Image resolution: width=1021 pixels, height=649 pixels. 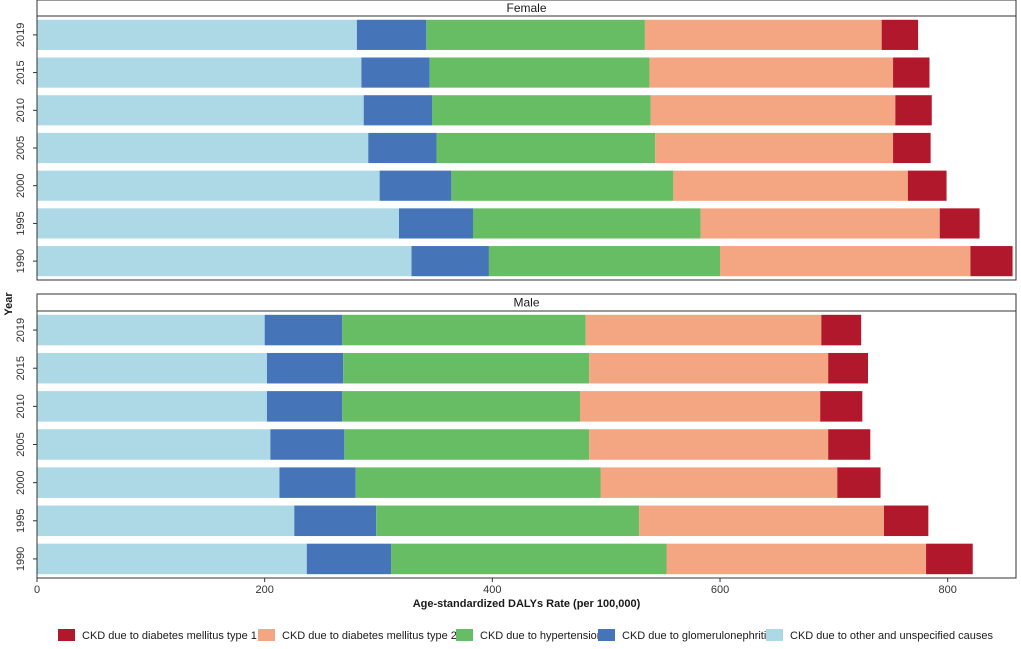 I want to click on female-year-label-1990: 1990, so click(x=21, y=261).